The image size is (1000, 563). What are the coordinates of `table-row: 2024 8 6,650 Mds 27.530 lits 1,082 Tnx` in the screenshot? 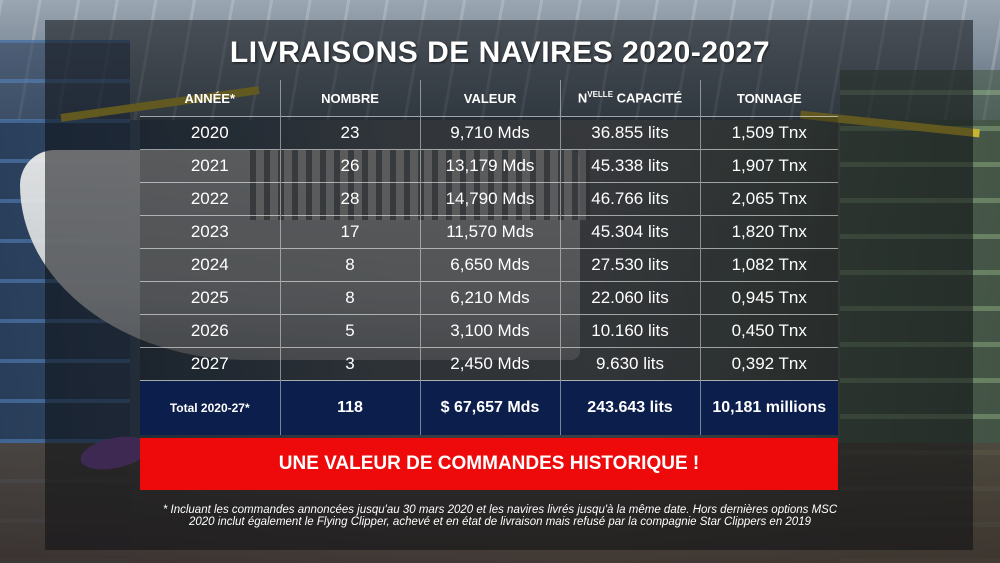 It's located at (489, 265).